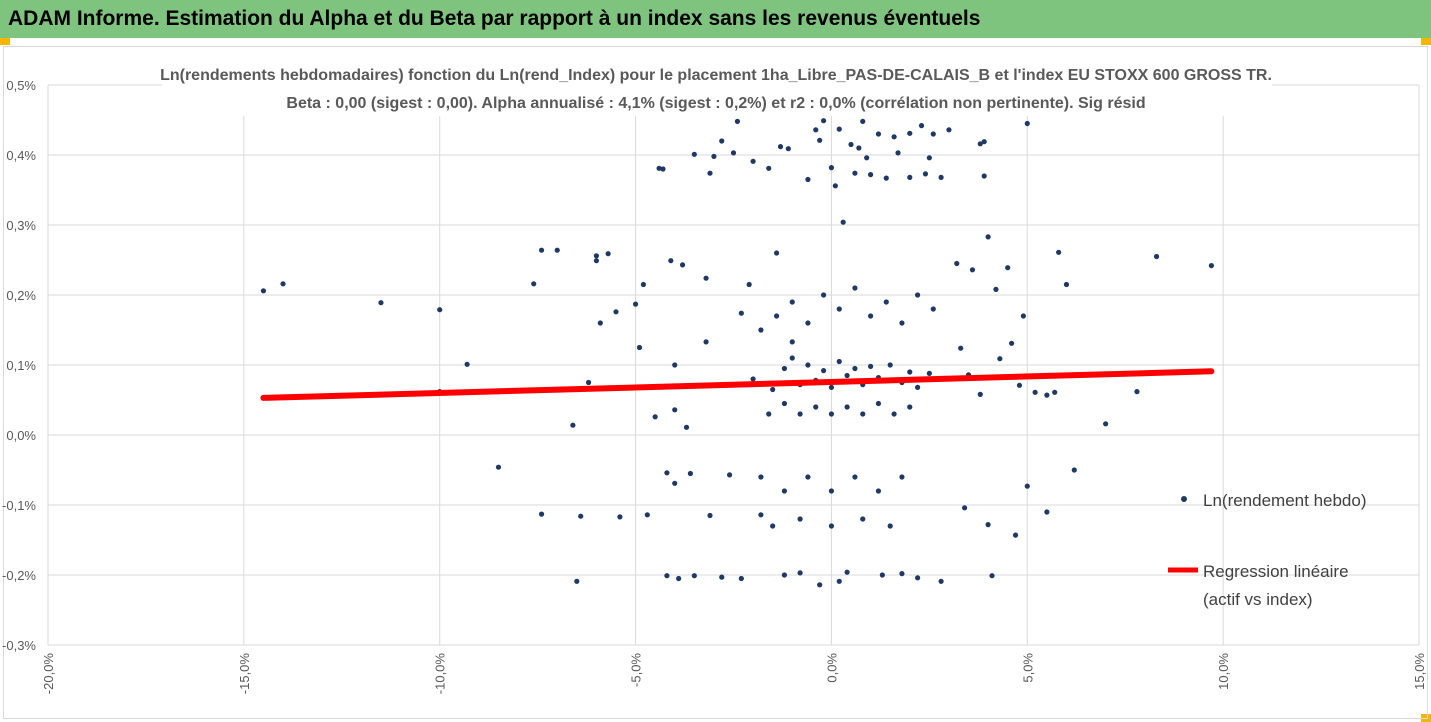  What do you see at coordinates (1285, 500) in the screenshot?
I see `legend-label-scatter: Ln(rendement hebdo)` at bounding box center [1285, 500].